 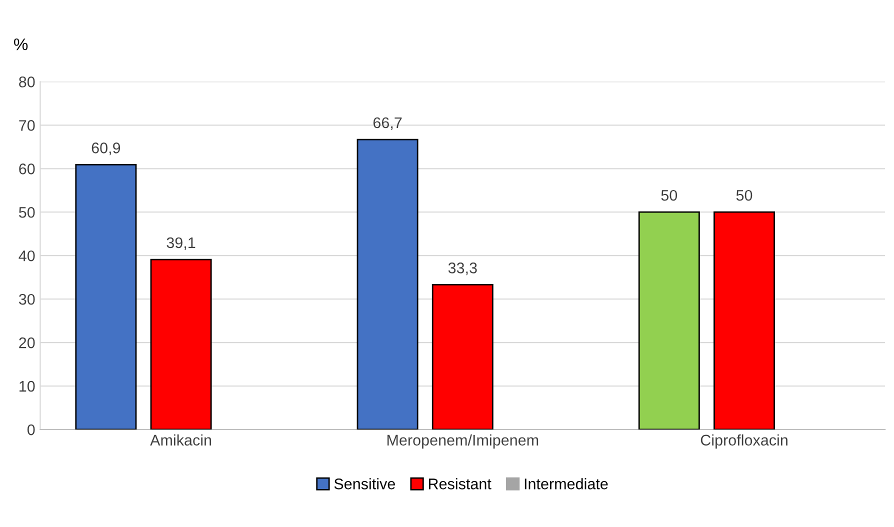 What do you see at coordinates (26, 212) in the screenshot?
I see `y-tick-label: 50` at bounding box center [26, 212].